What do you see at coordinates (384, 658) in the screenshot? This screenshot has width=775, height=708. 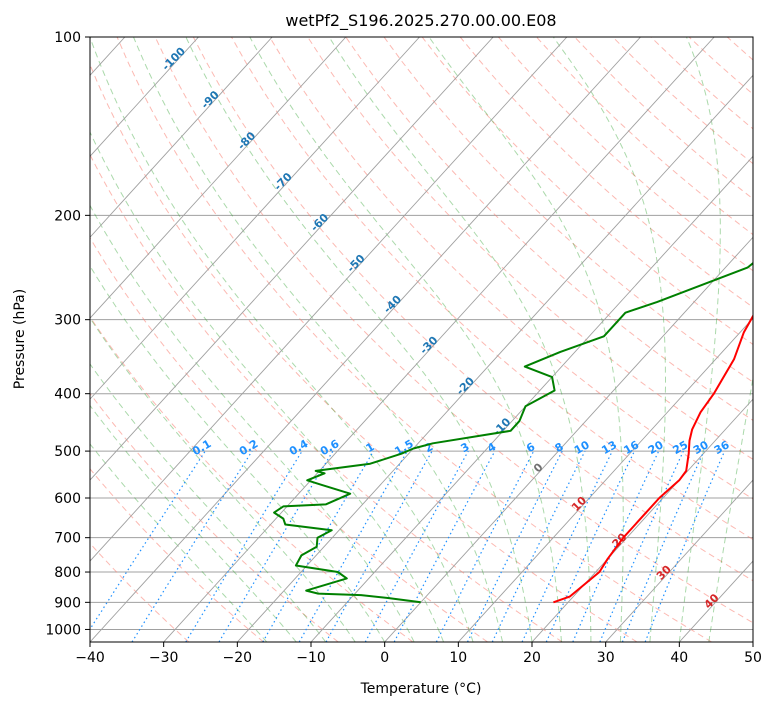 I see `x-tick-label: 0` at bounding box center [384, 658].